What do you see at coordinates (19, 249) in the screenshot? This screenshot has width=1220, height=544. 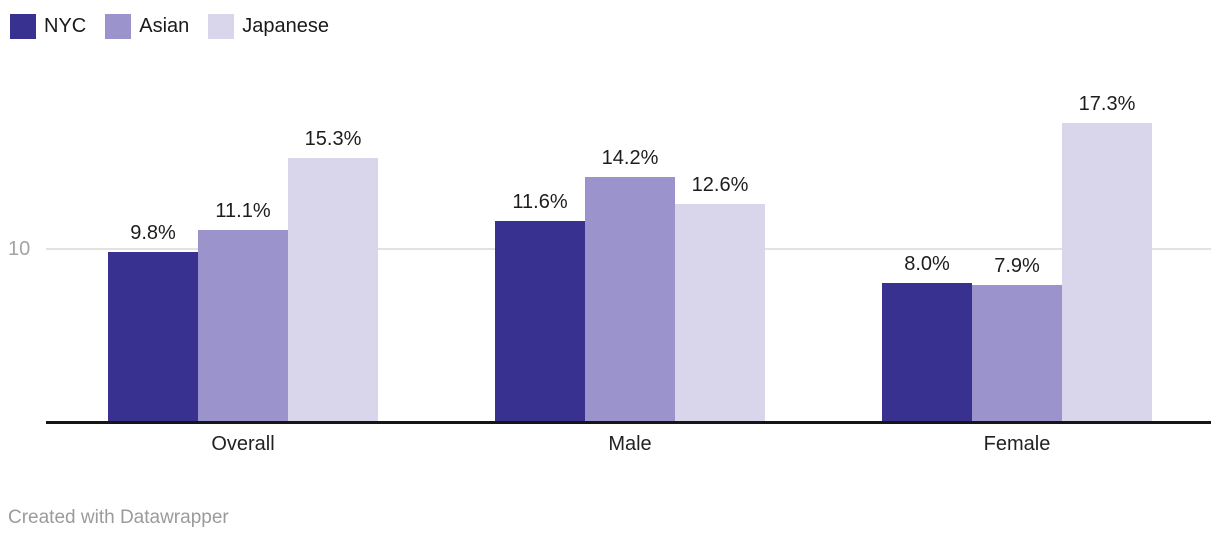 I see `y-axis-tick-label: 10` at bounding box center [19, 249].